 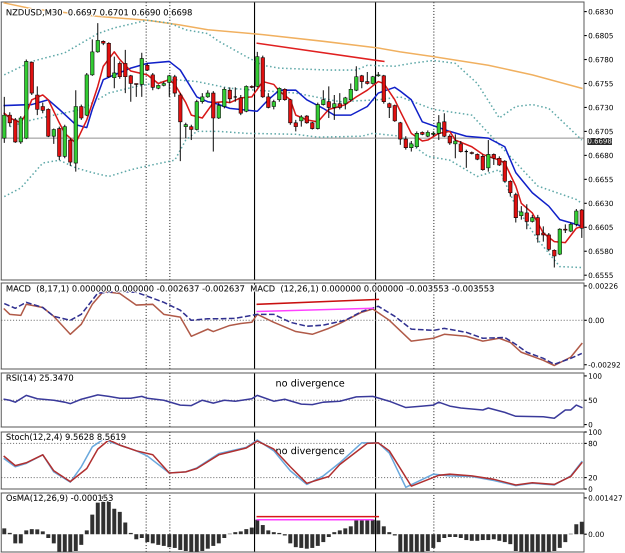 I want to click on chart-title: Stoch(12,2,4) 9.5628 8.5619, so click(x=66, y=437).